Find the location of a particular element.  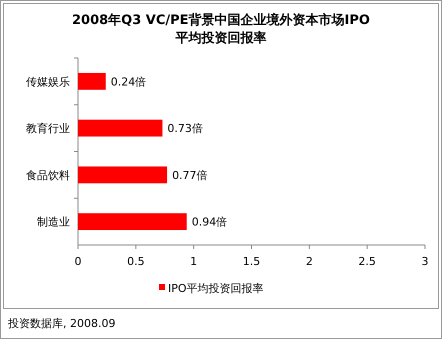

data-label: 0.77倍 is located at coordinates (190, 175).